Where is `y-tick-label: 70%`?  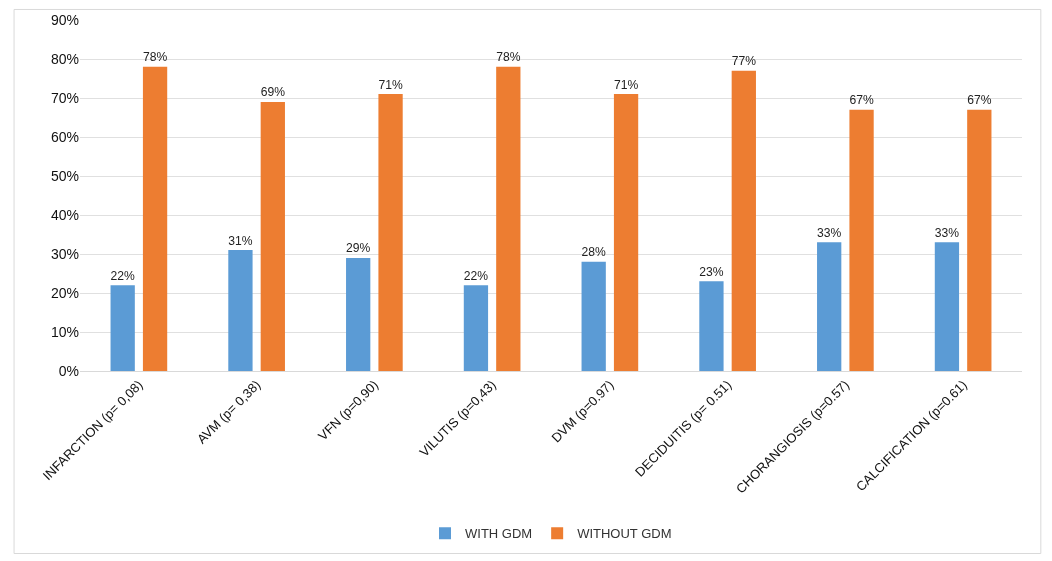 y-tick-label: 70% is located at coordinates (64, 97).